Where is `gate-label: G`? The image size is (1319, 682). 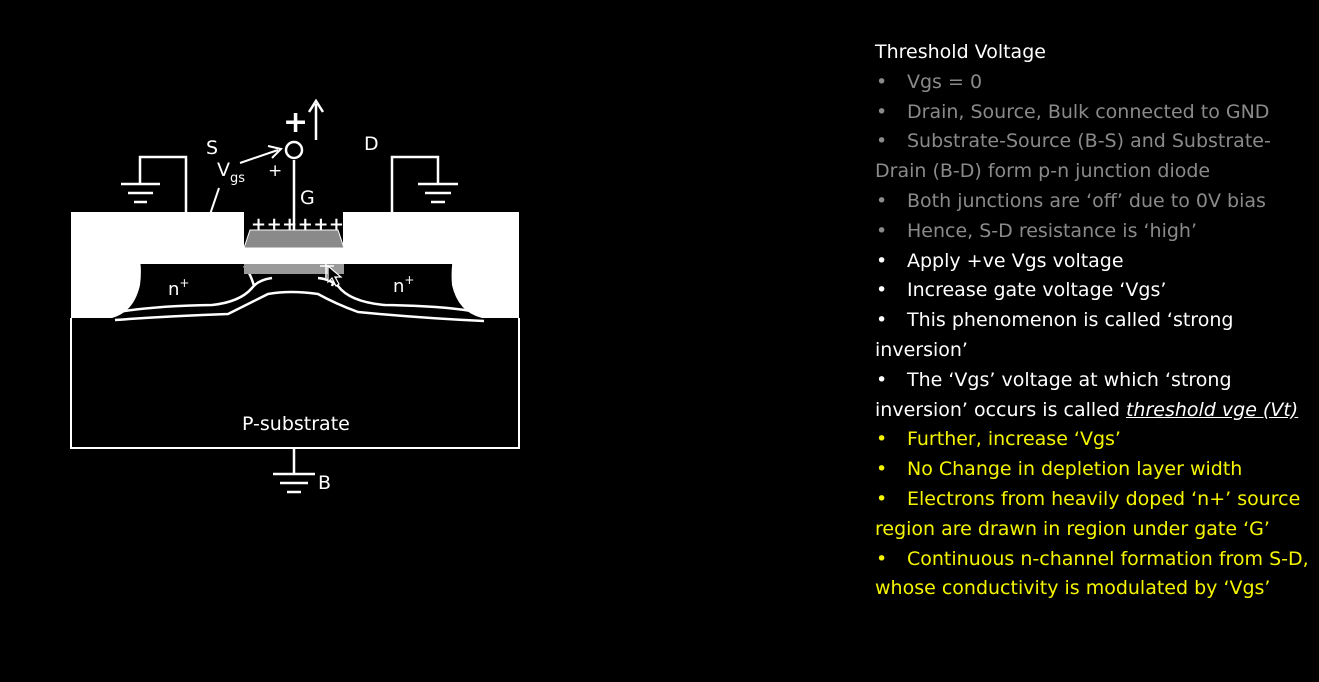 gate-label: G is located at coordinates (307, 198).